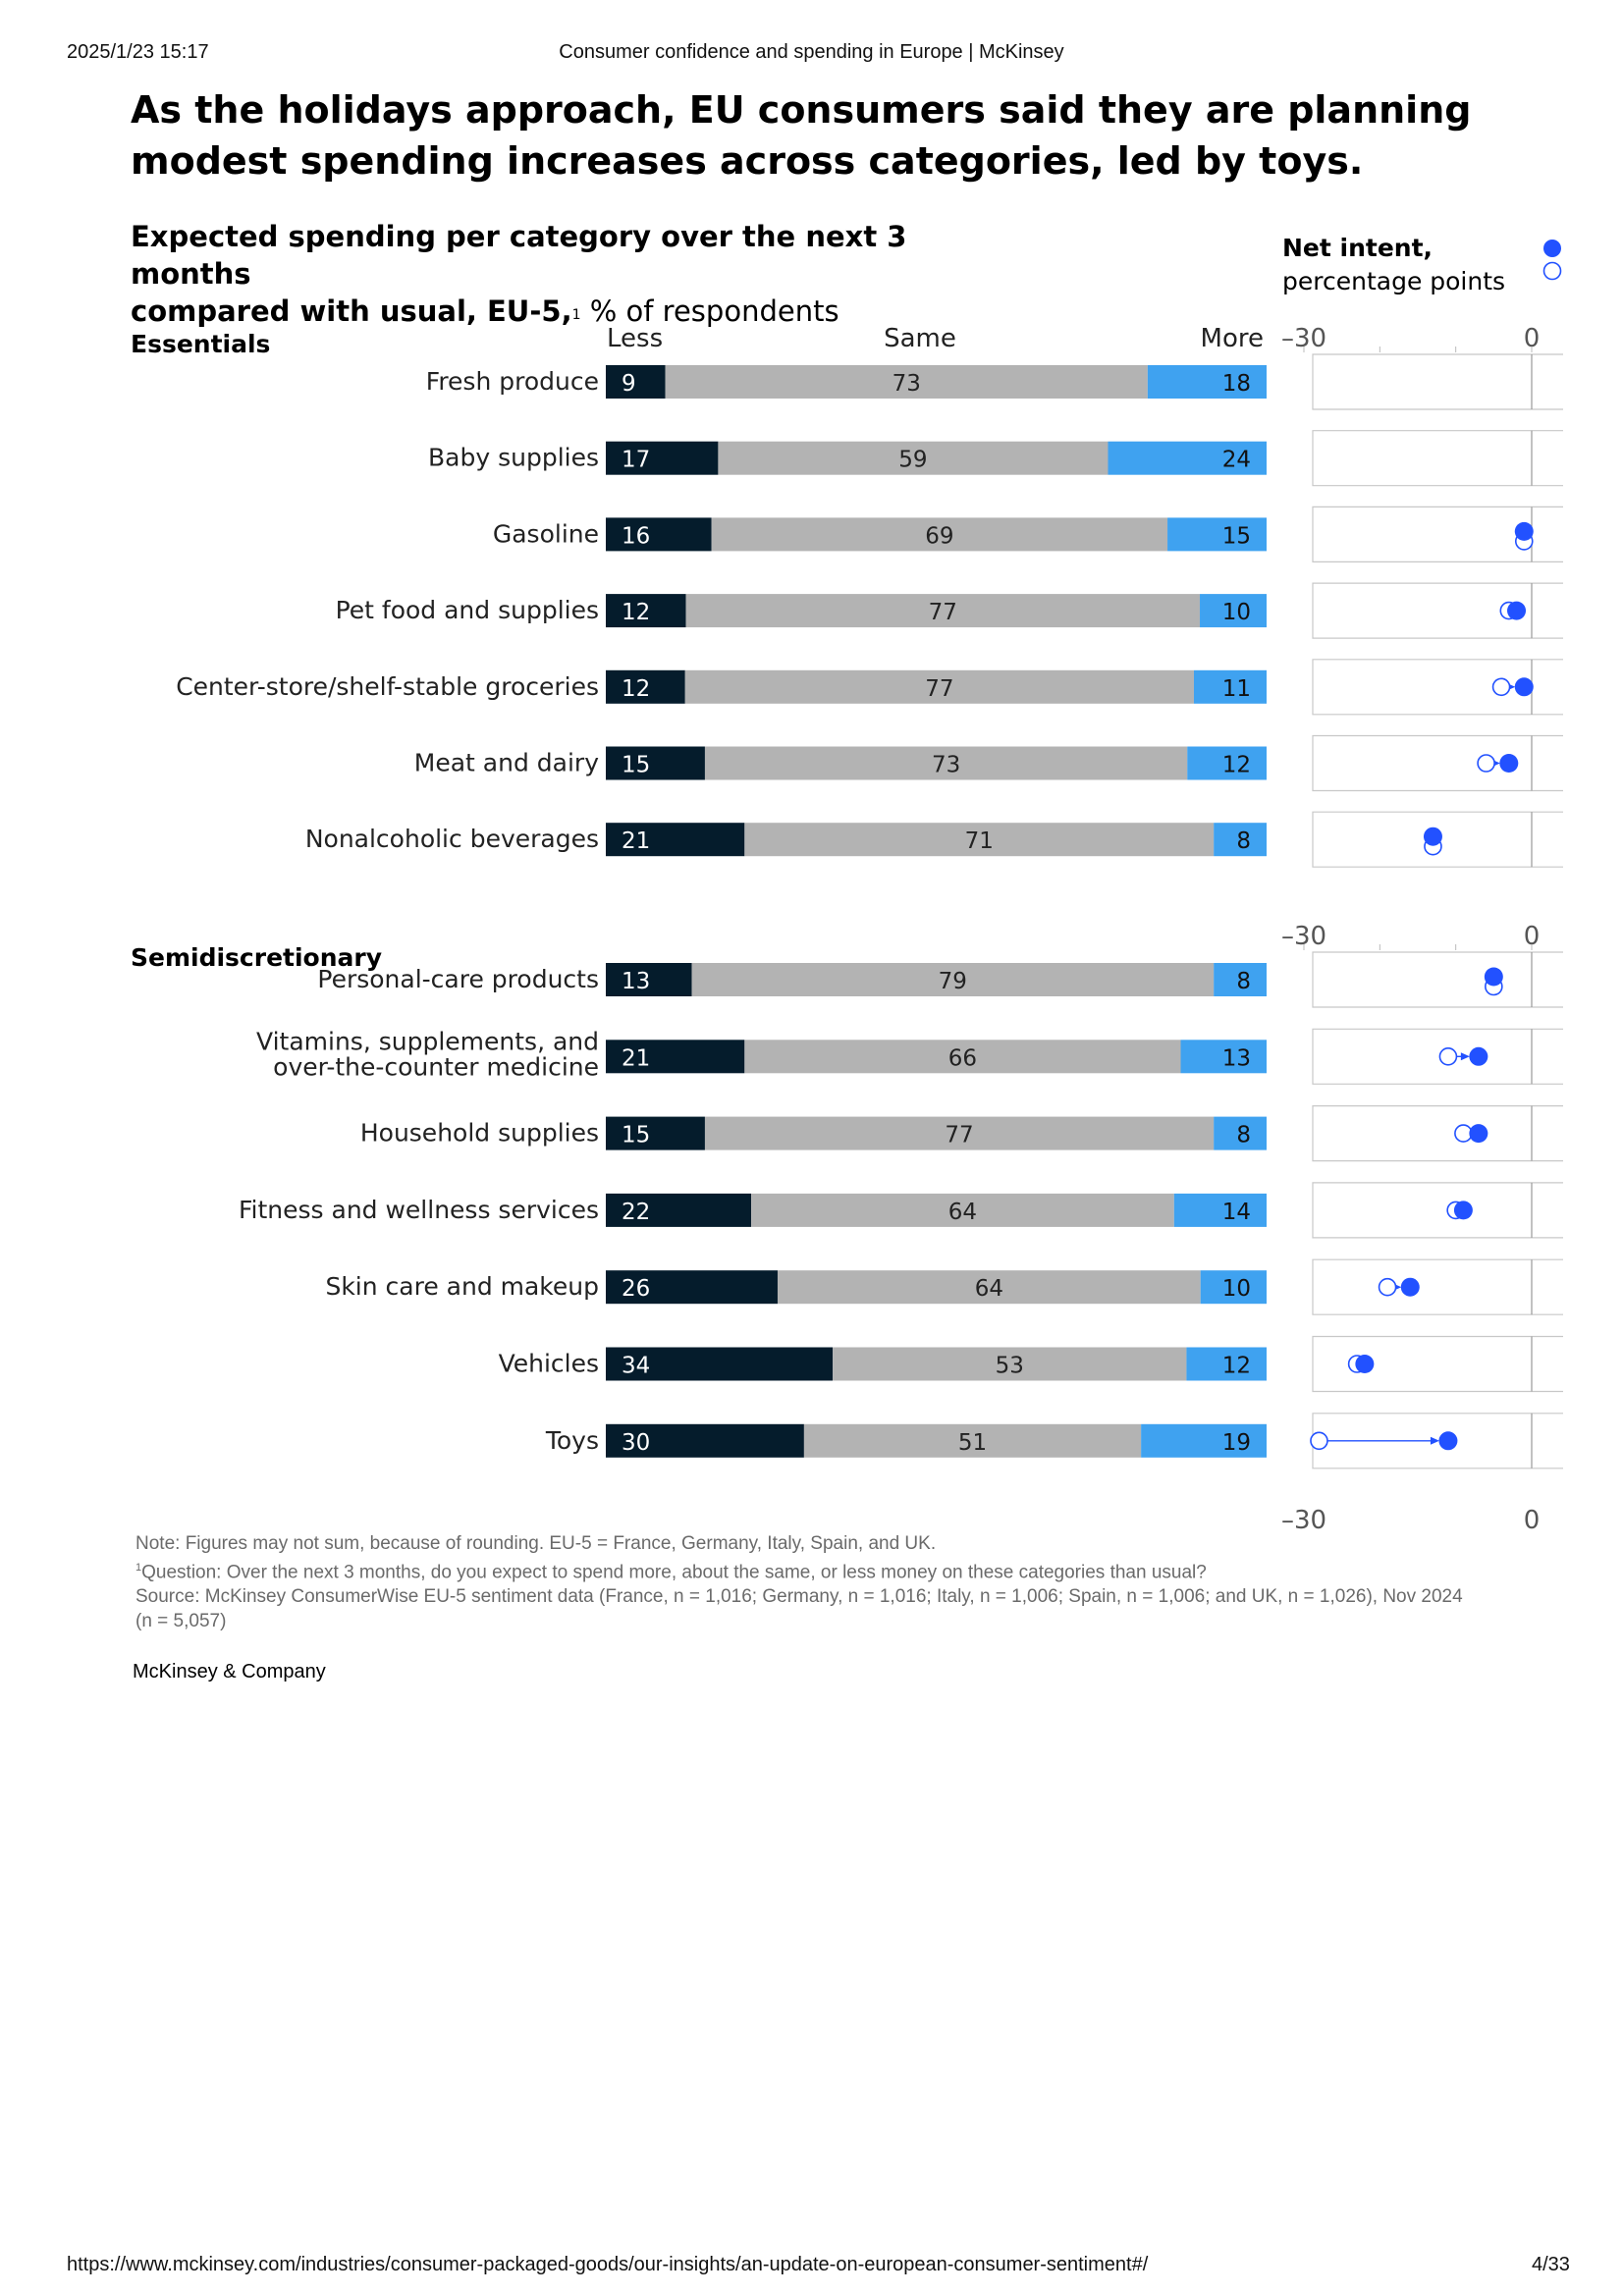  Describe the element at coordinates (636, 1289) in the screenshot. I see `value-label-less: 26` at that location.